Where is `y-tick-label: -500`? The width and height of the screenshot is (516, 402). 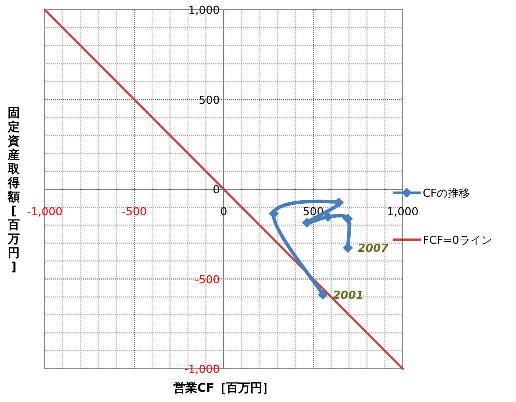
y-tick-label: -500 is located at coordinates (207, 279).